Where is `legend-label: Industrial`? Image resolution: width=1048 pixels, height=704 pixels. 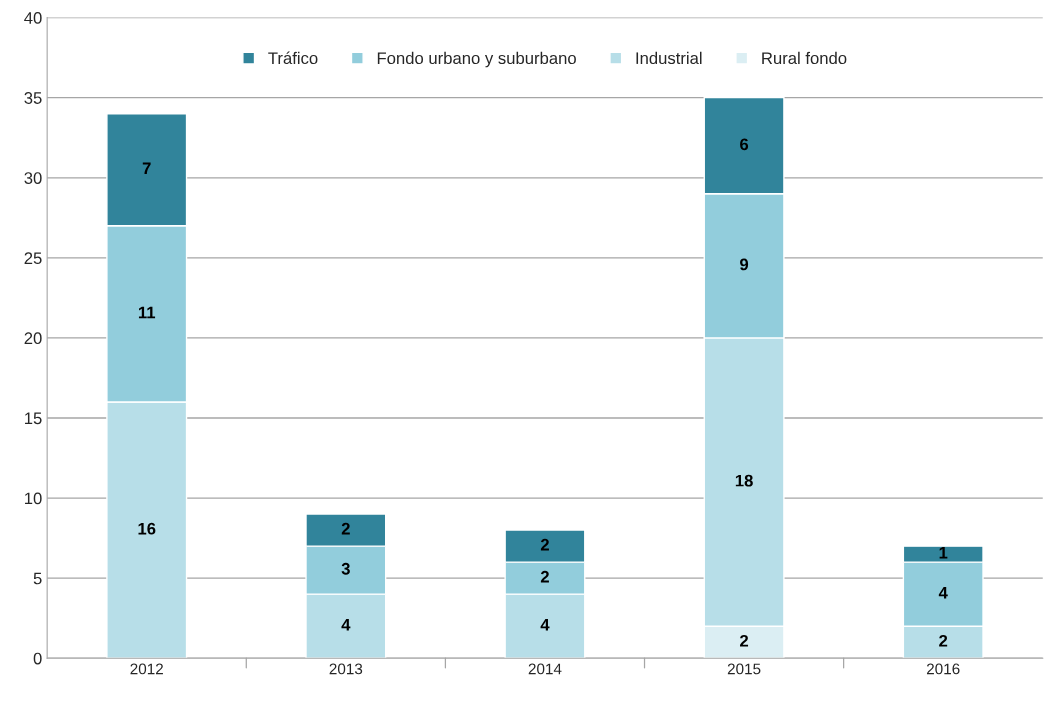
legend-label: Industrial is located at coordinates (669, 58).